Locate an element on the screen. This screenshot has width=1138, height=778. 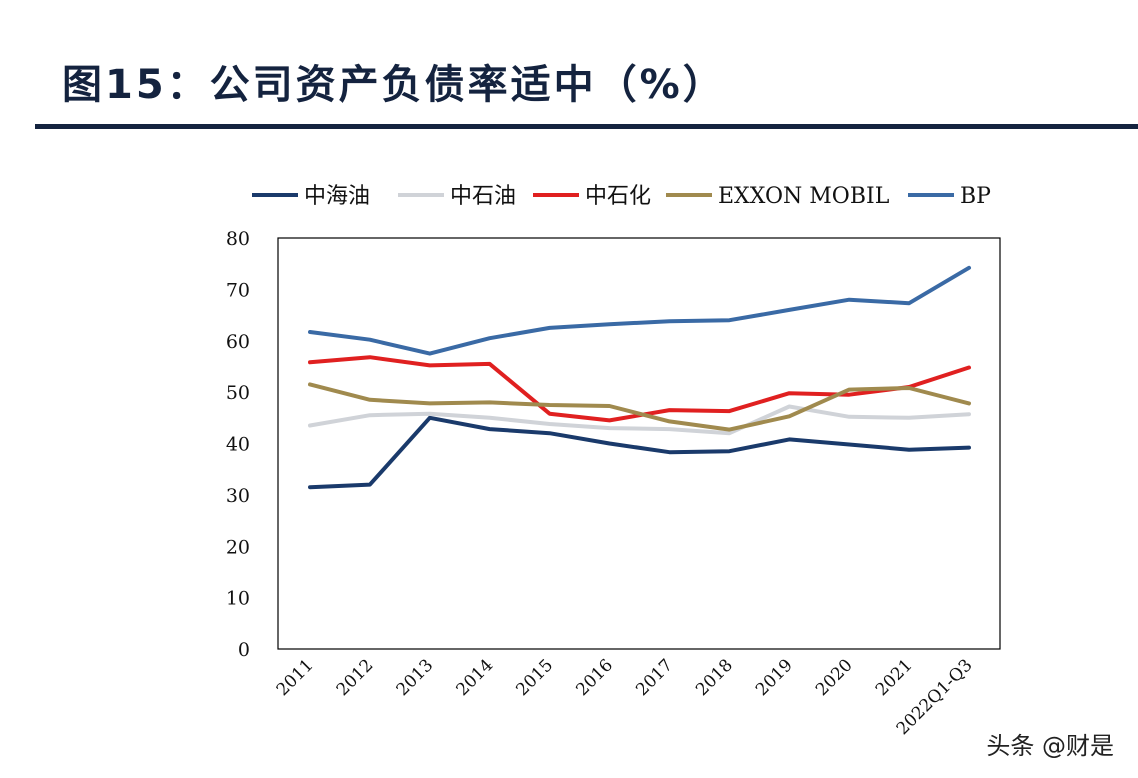
x-tick-label: 2015 is located at coordinates (534, 677).